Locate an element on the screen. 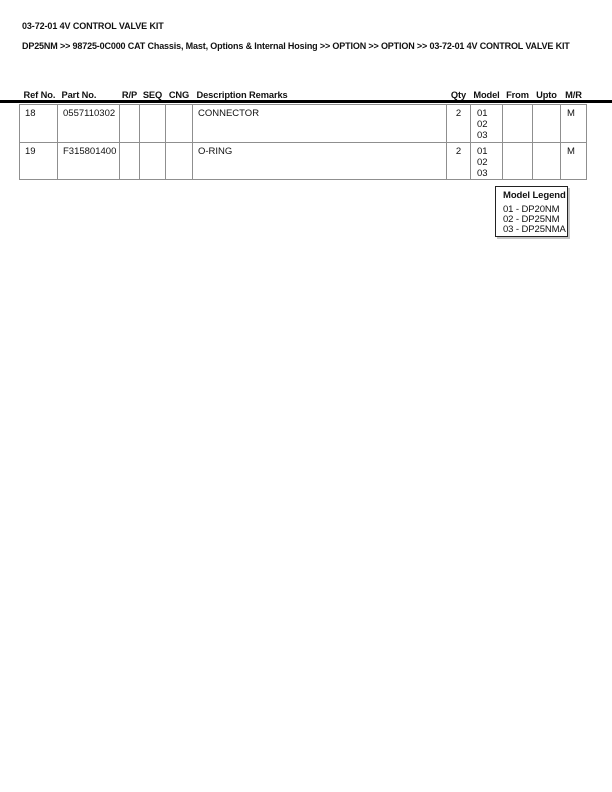  column-header-part-no: Part No. is located at coordinates (79, 95).